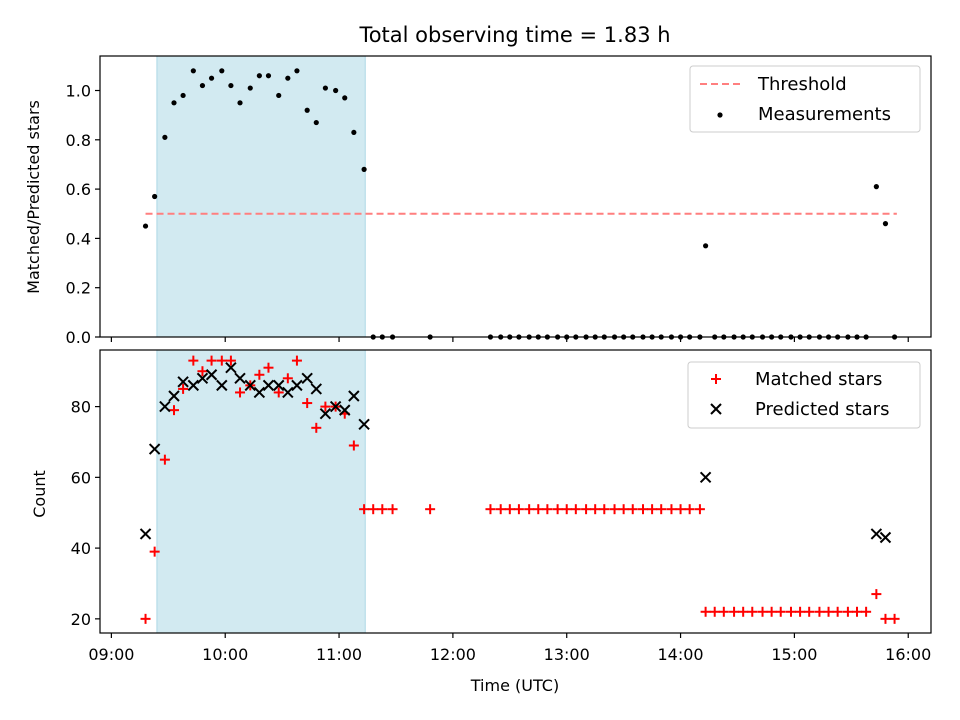 This screenshot has height=720, width=960. I want to click on y-tick-label: 60, so click(81, 477).